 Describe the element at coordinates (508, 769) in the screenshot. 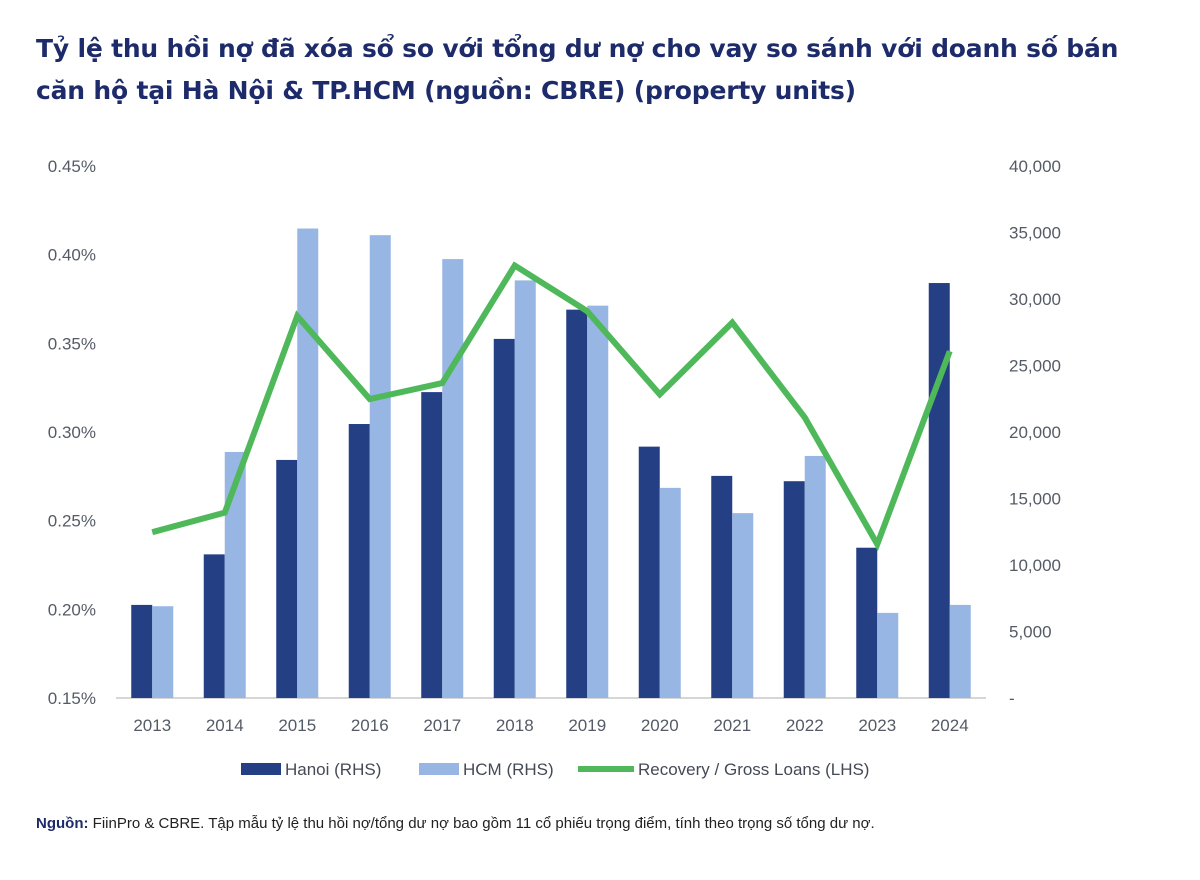

I see `legend-label: HCM (RHS)` at that location.